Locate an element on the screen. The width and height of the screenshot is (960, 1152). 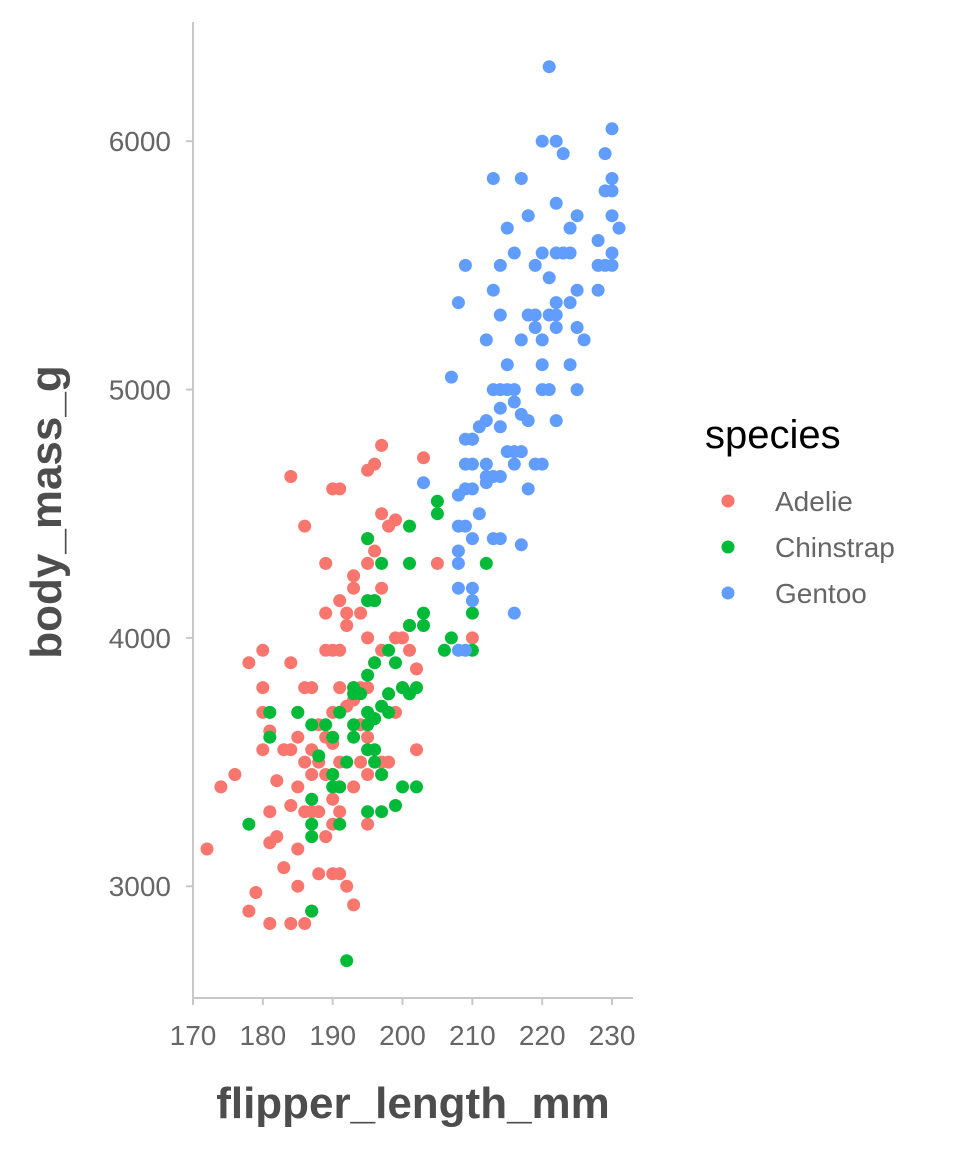
y-tick-label: 5000 is located at coordinates (140, 390).